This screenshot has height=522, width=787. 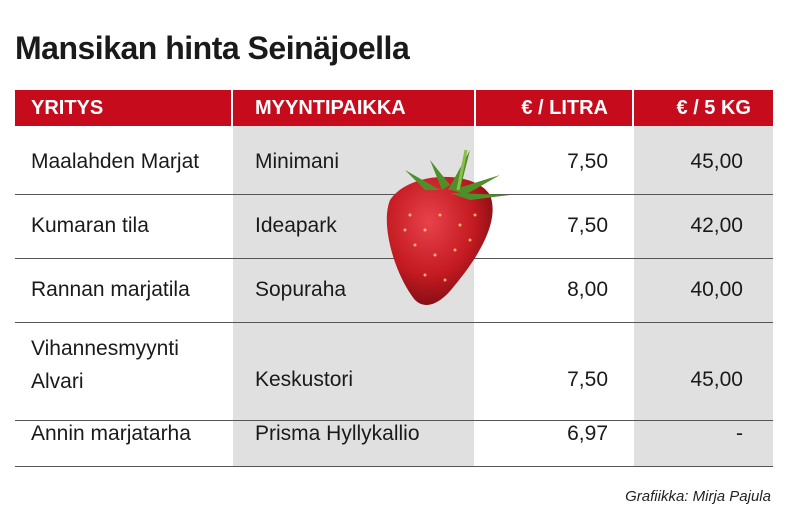 What do you see at coordinates (716, 289) in the screenshot?
I see `cell-price-5kg: 40,00` at bounding box center [716, 289].